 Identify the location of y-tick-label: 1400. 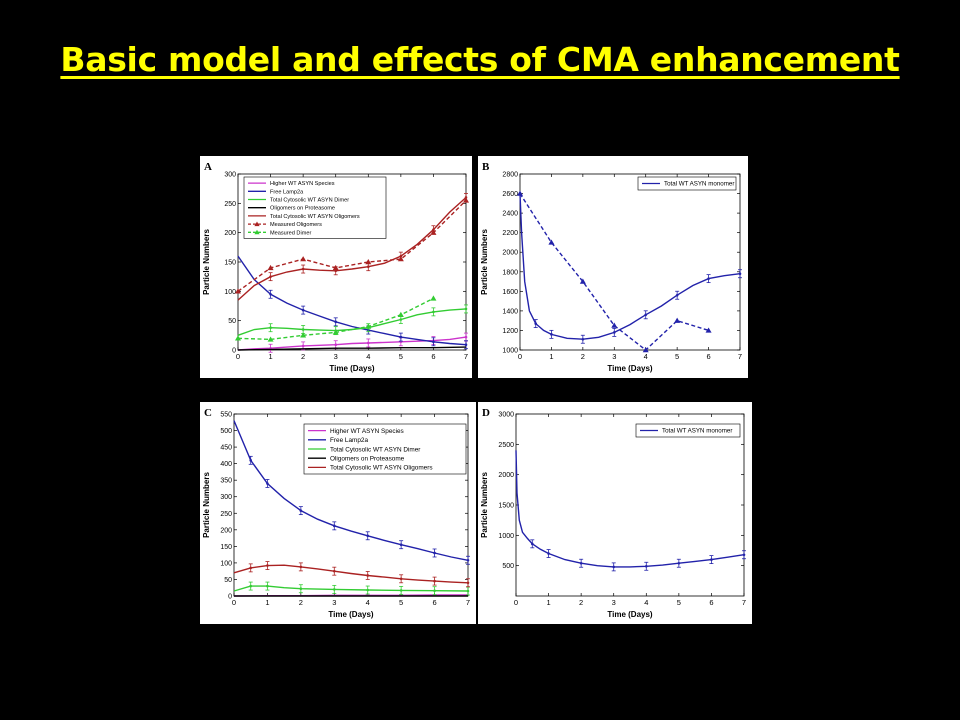
(510, 311).